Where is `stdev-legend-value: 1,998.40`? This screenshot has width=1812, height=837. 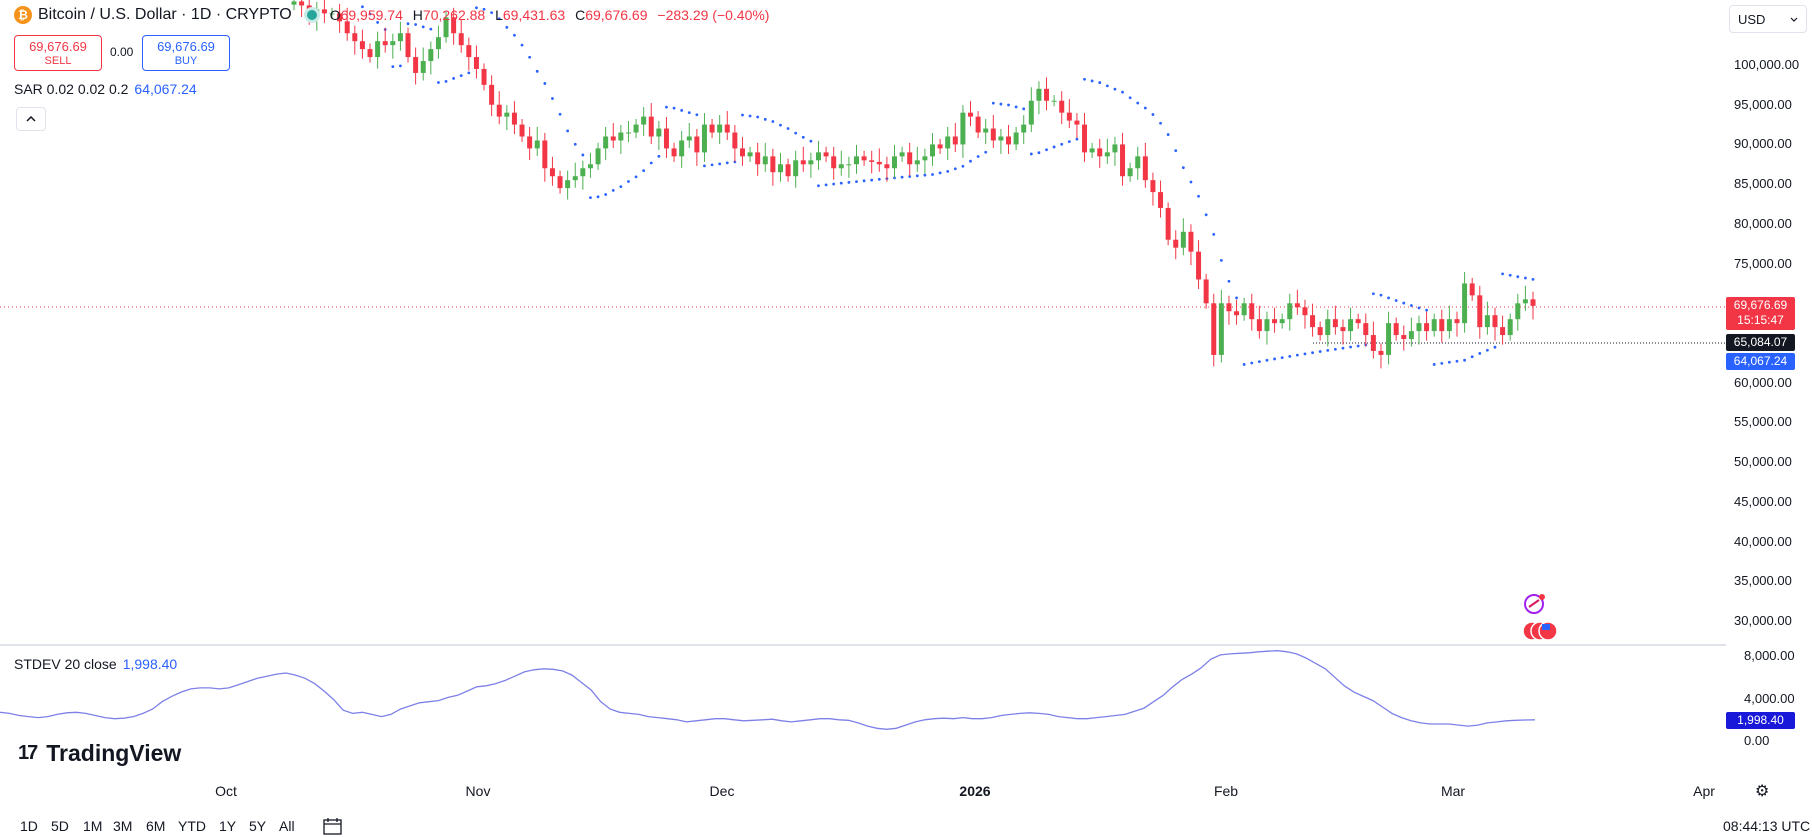
stdev-legend-value: 1,998.40 is located at coordinates (150, 664).